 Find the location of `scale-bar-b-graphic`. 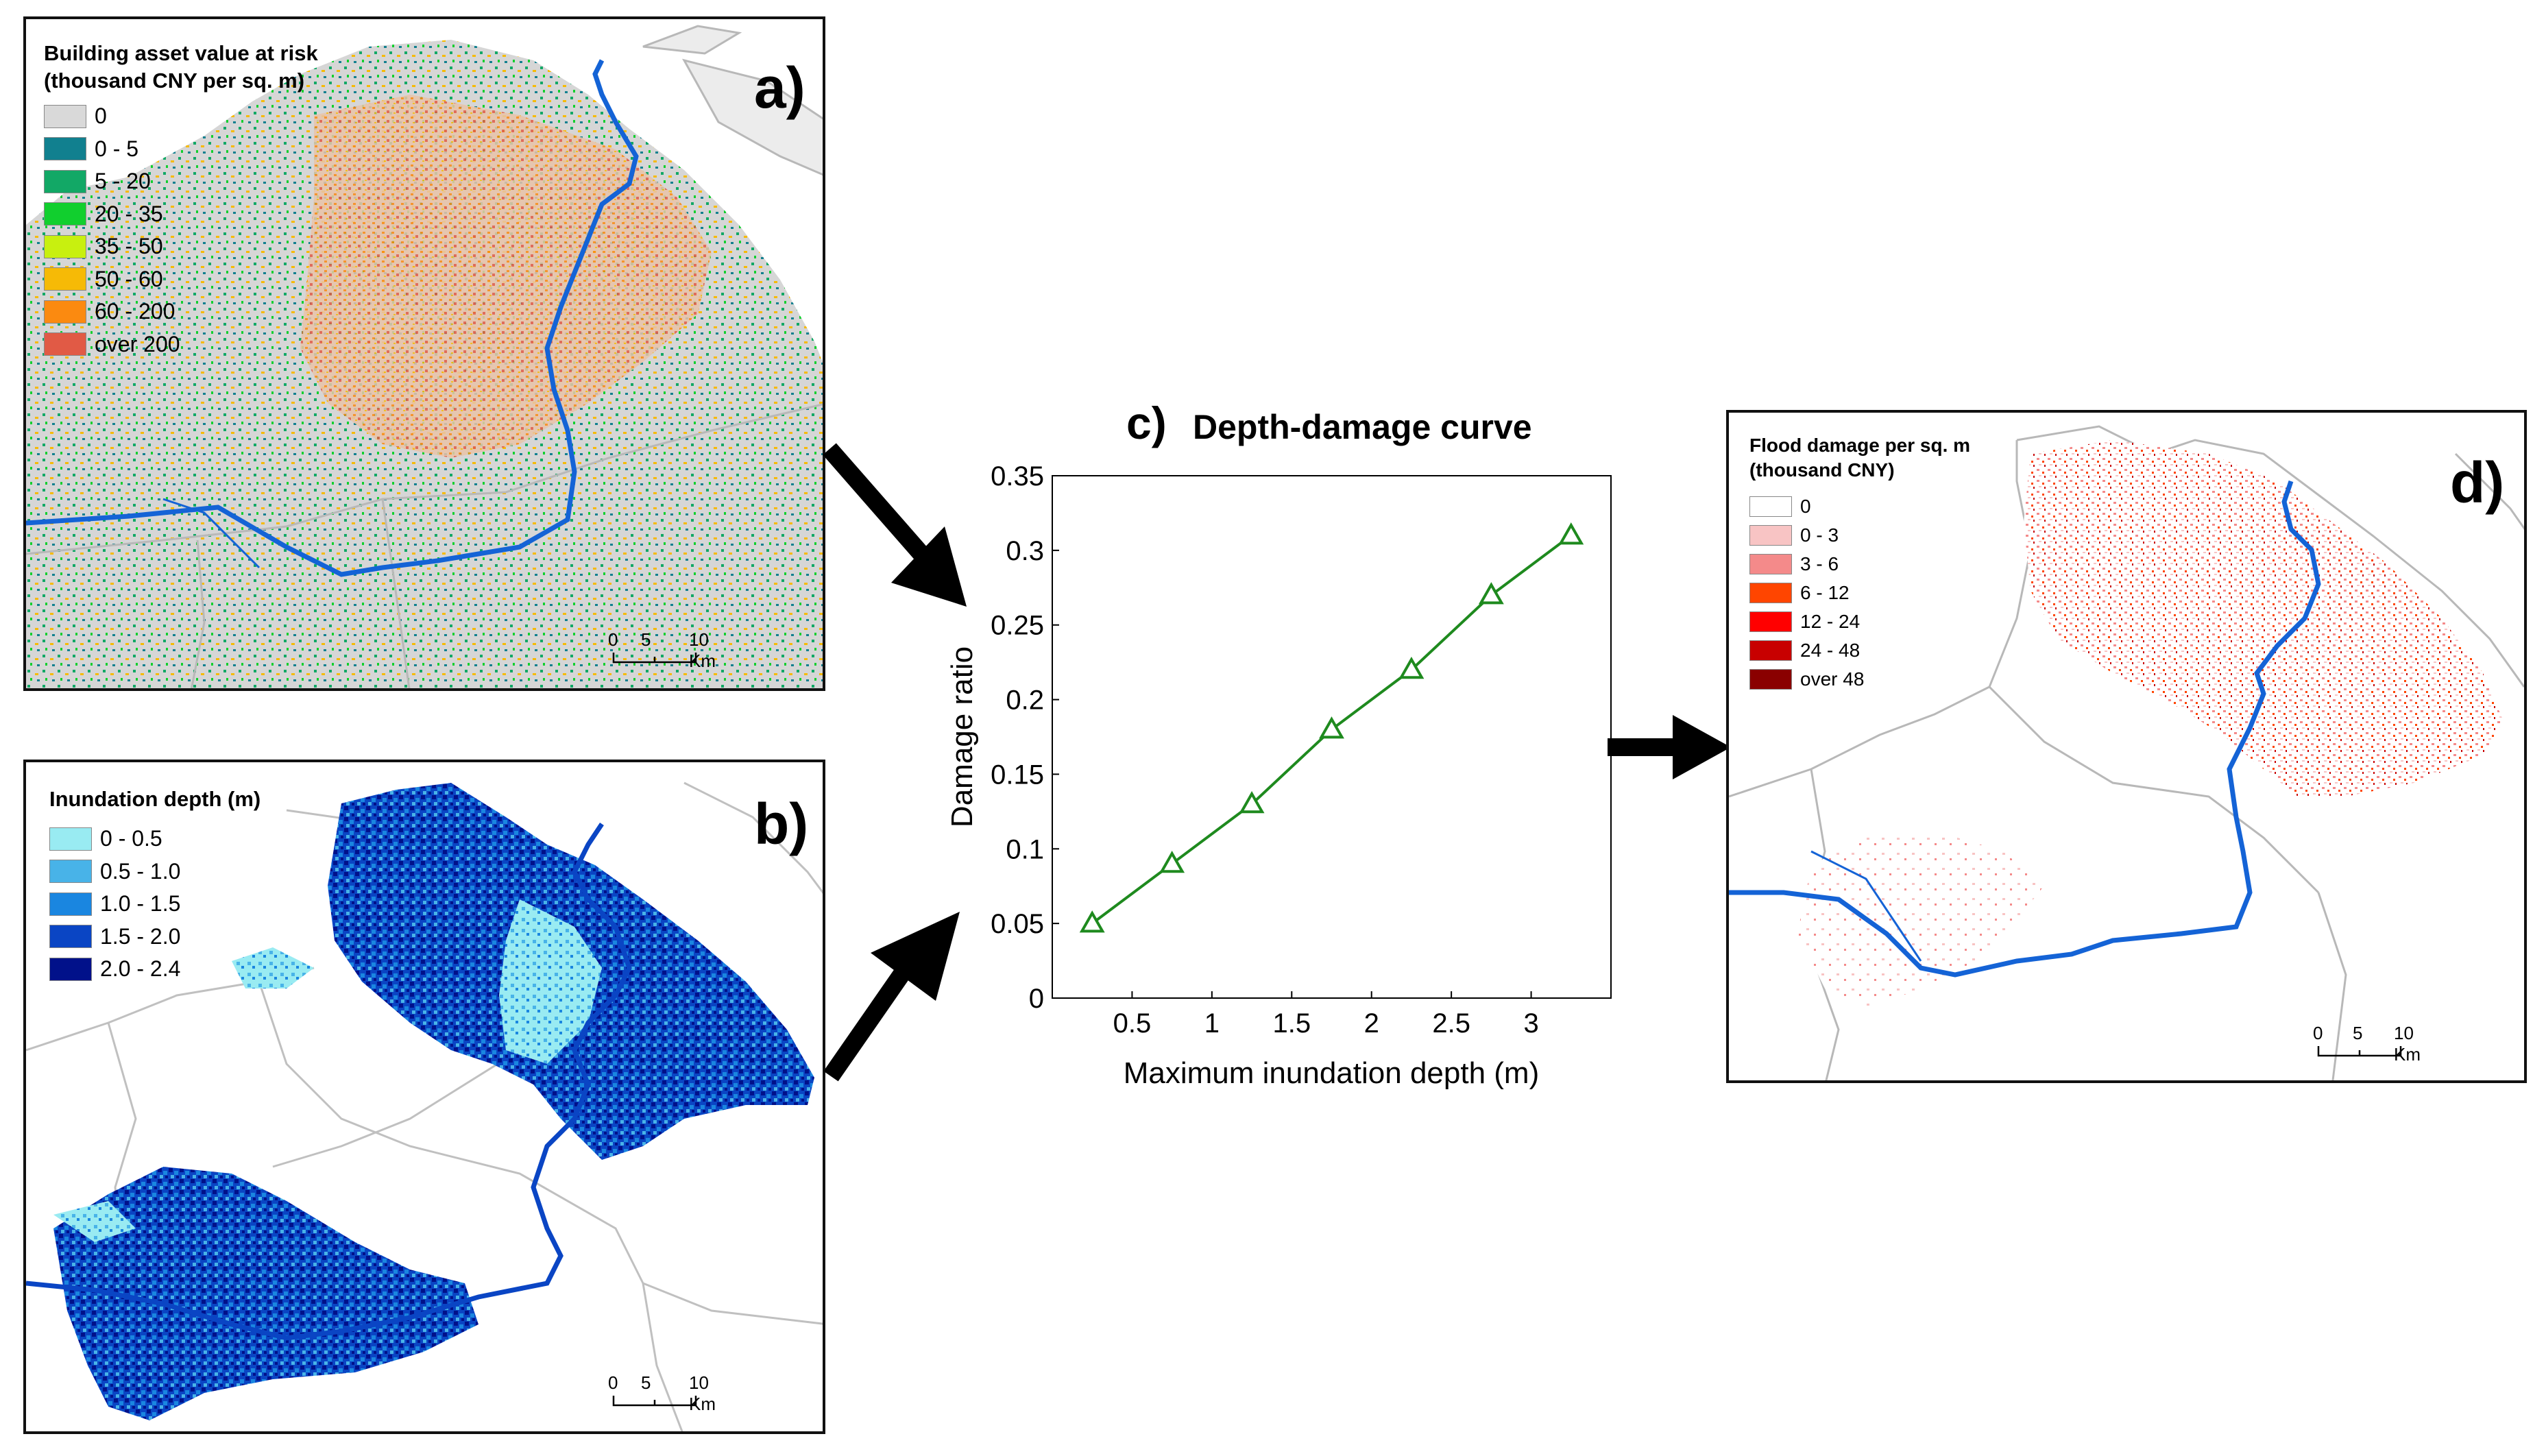

scale-bar-b-graphic is located at coordinates (654, 1401).